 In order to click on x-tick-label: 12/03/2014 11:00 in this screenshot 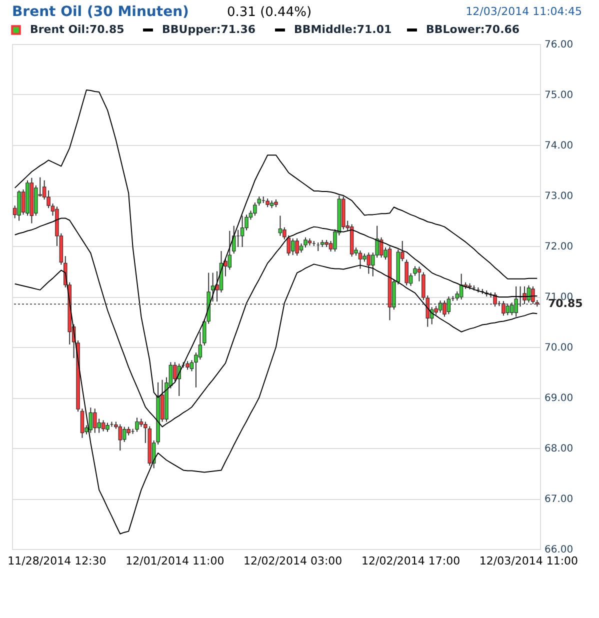, I will do `click(528, 561)`.